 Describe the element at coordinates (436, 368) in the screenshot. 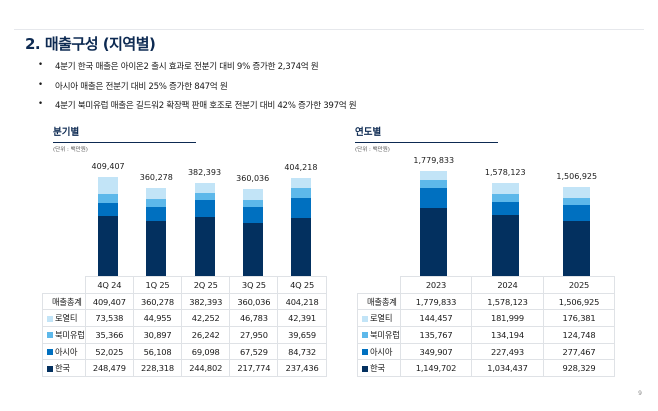

I see `table-cell: 1,149,702` at that location.